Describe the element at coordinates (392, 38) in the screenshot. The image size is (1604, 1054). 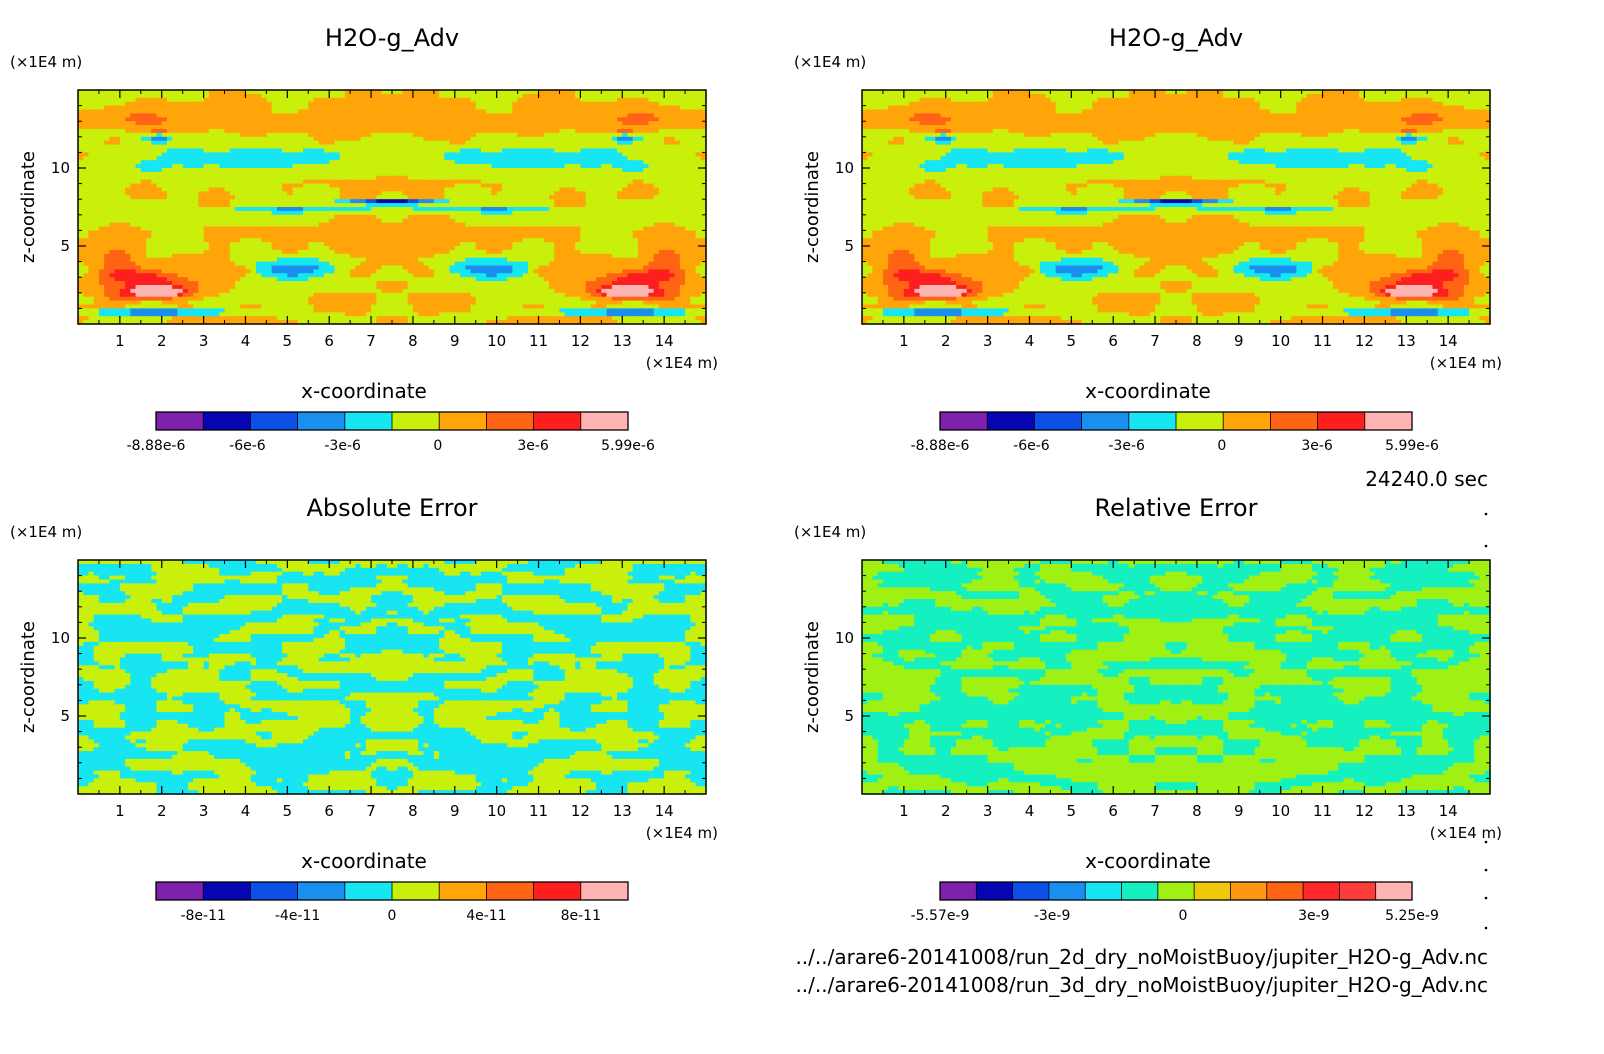
I see `panel-title: H2O-g_Adv` at that location.